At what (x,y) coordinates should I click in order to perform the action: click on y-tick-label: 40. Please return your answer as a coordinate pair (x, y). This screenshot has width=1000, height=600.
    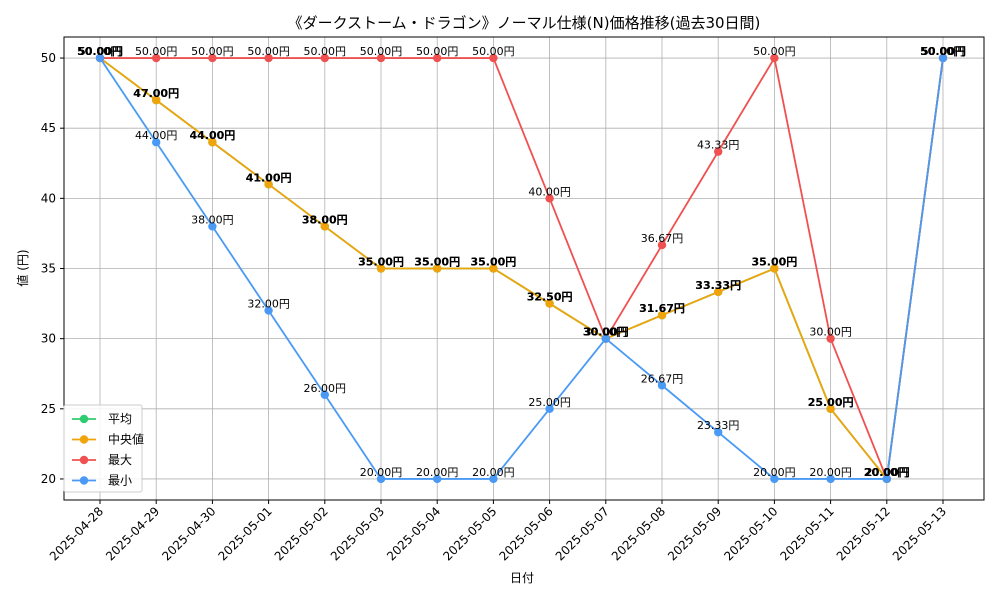
    Looking at the image, I should click on (48, 198).